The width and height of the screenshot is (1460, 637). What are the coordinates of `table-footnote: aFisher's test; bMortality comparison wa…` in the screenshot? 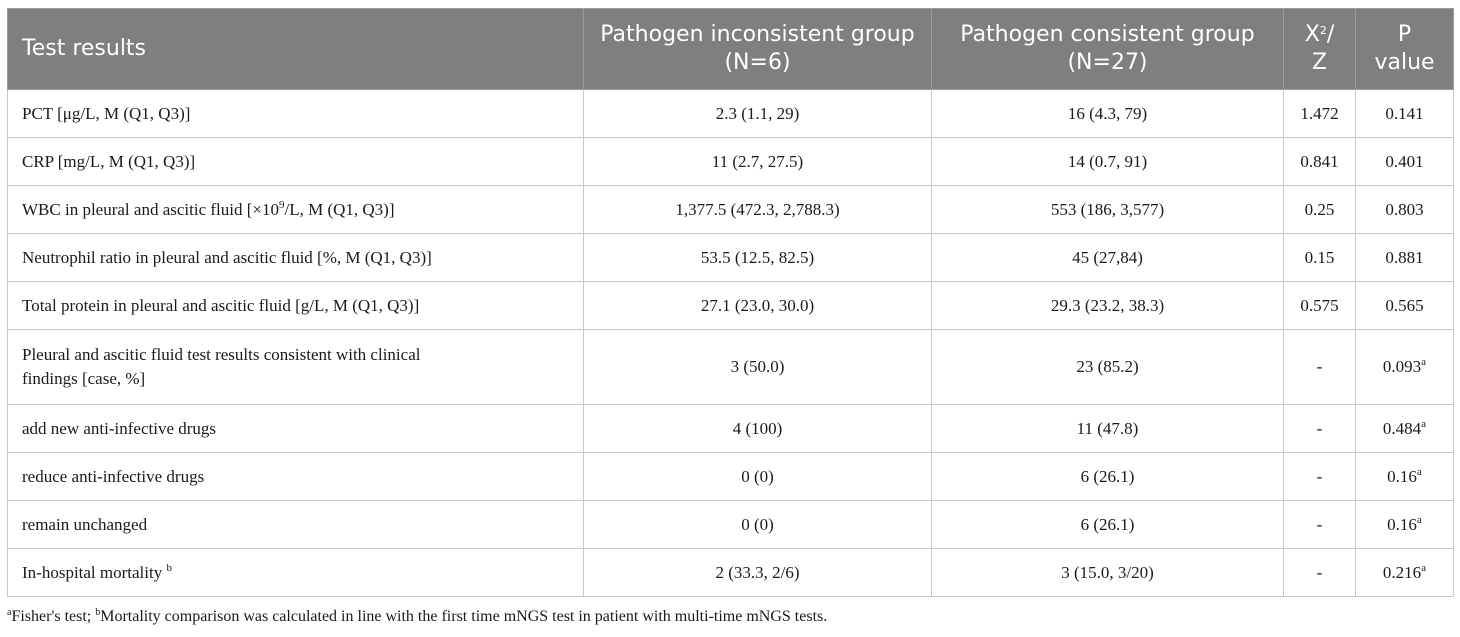 It's located at (730, 617).